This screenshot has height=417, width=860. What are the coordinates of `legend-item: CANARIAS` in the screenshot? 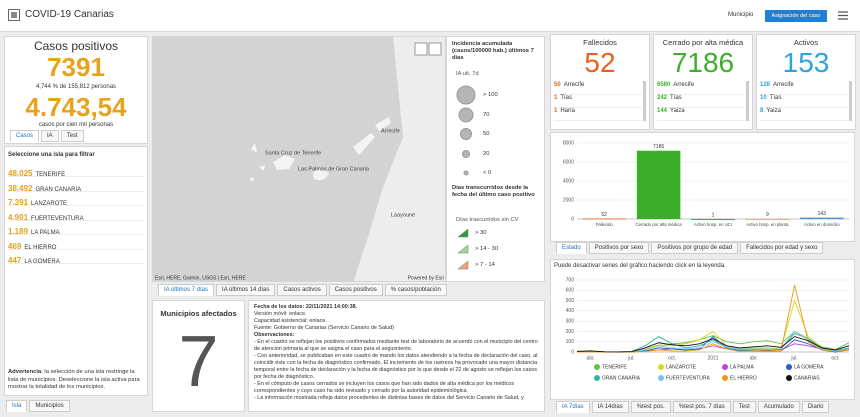 It's located at (803, 378).